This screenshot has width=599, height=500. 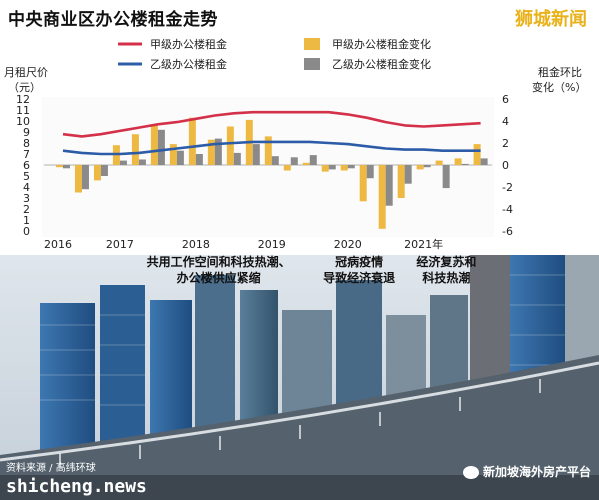 What do you see at coordinates (26, 209) in the screenshot?
I see `left-tick-2: 2` at bounding box center [26, 209].